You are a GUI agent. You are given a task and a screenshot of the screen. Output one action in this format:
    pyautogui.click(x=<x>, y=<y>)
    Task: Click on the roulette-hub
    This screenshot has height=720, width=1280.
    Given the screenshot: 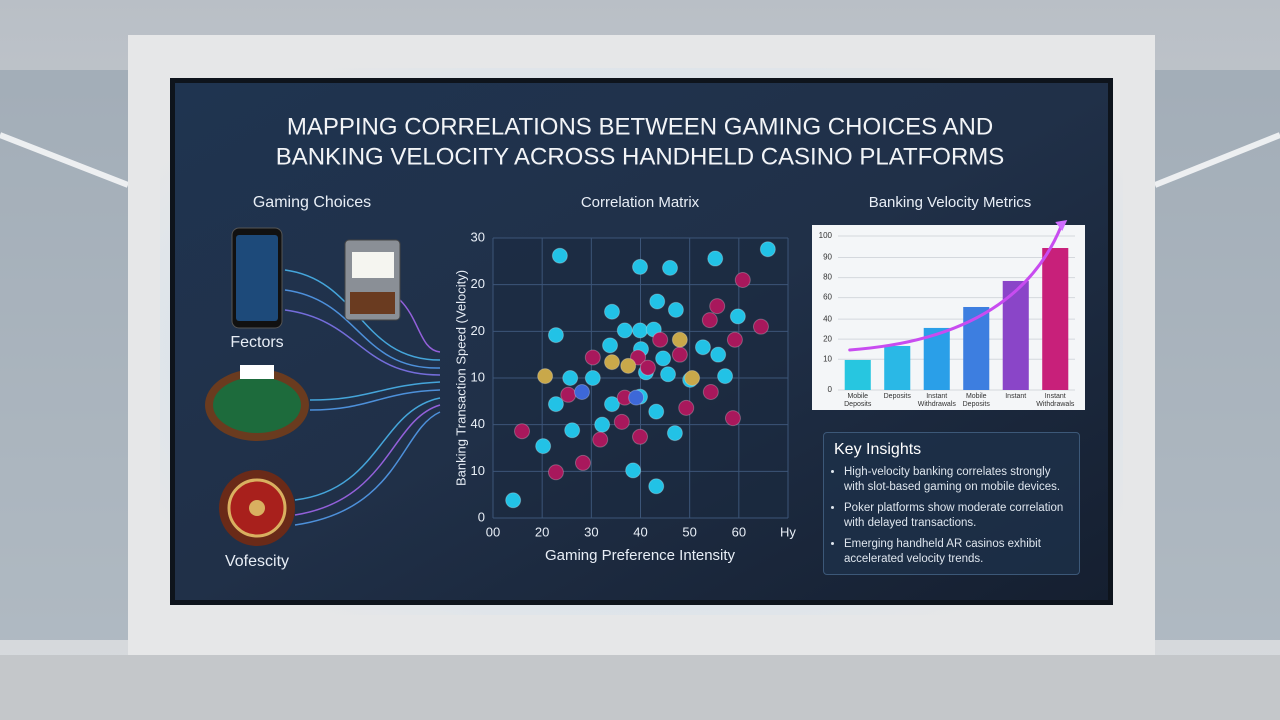 What is the action you would take?
    pyautogui.click(x=257, y=508)
    